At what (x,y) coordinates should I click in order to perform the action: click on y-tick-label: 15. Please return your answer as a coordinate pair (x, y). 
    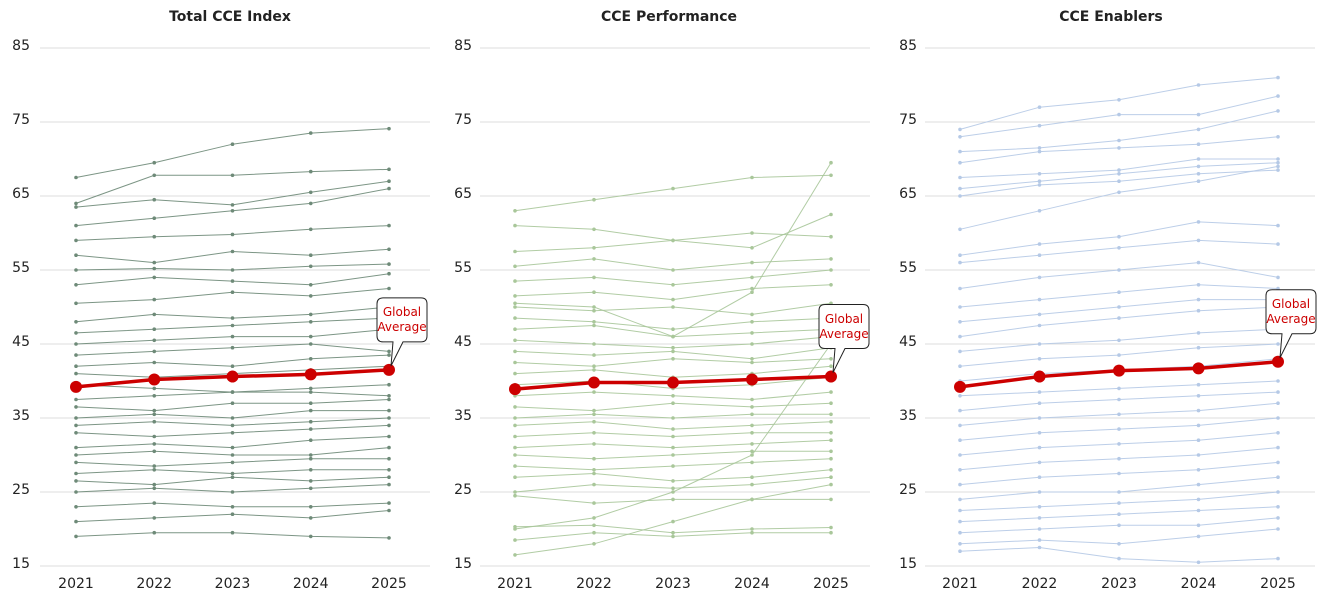
    Looking at the image, I should click on (908, 564).